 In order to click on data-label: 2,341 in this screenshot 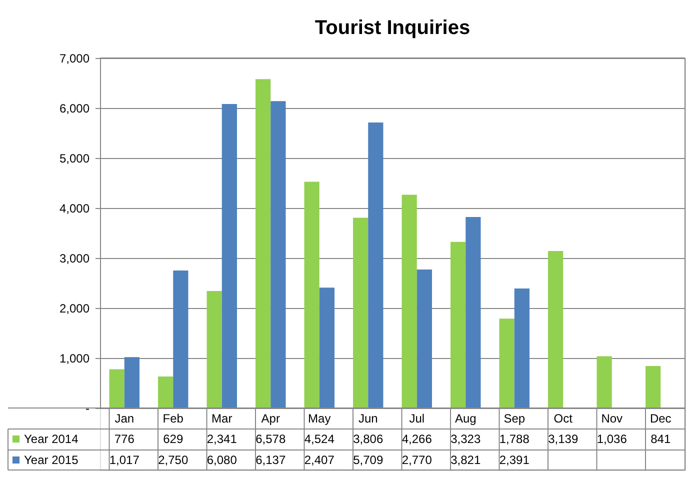, I will do `click(222, 439)`.